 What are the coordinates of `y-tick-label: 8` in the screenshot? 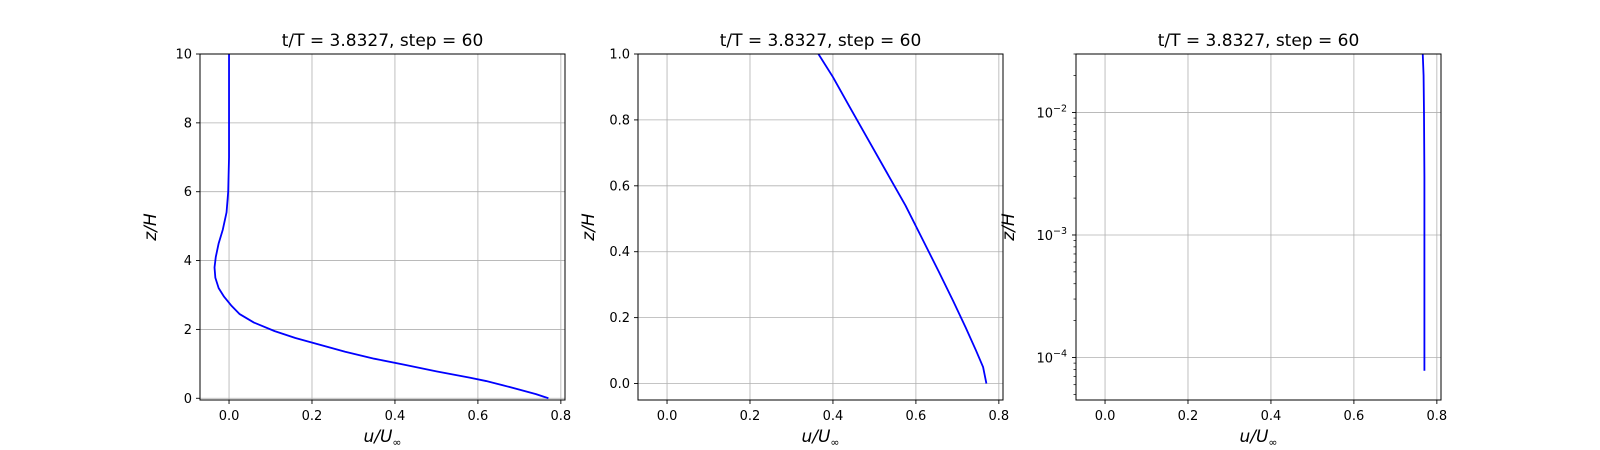 It's located at (188, 123).